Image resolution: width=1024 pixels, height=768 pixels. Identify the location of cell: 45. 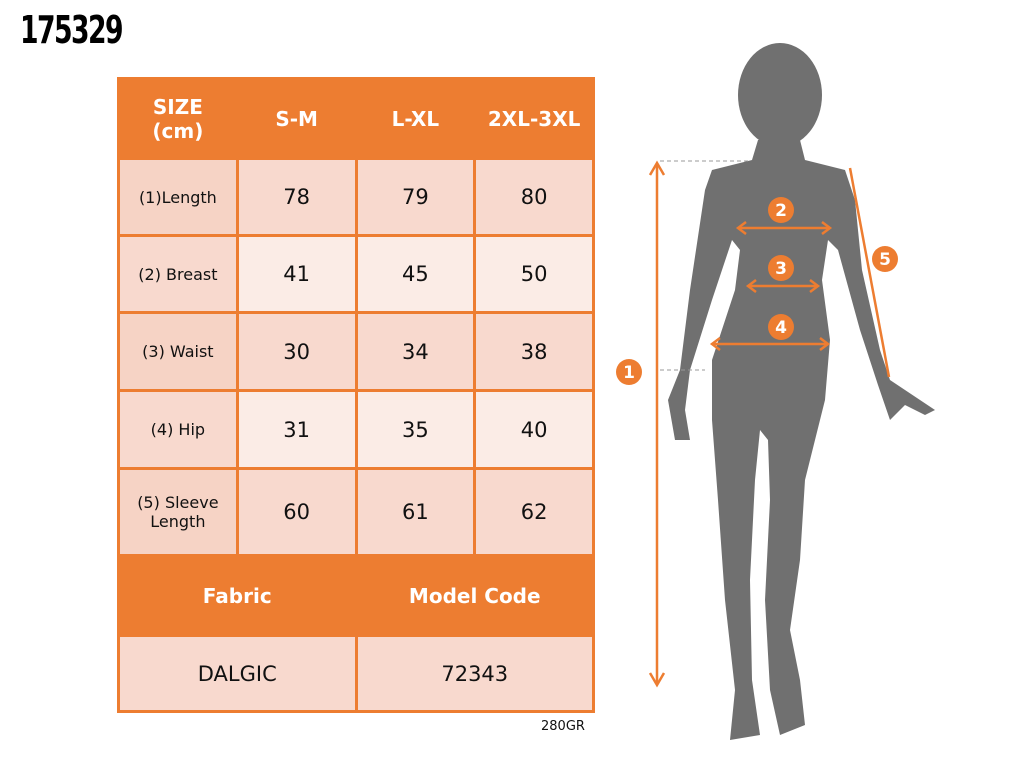
(415, 274).